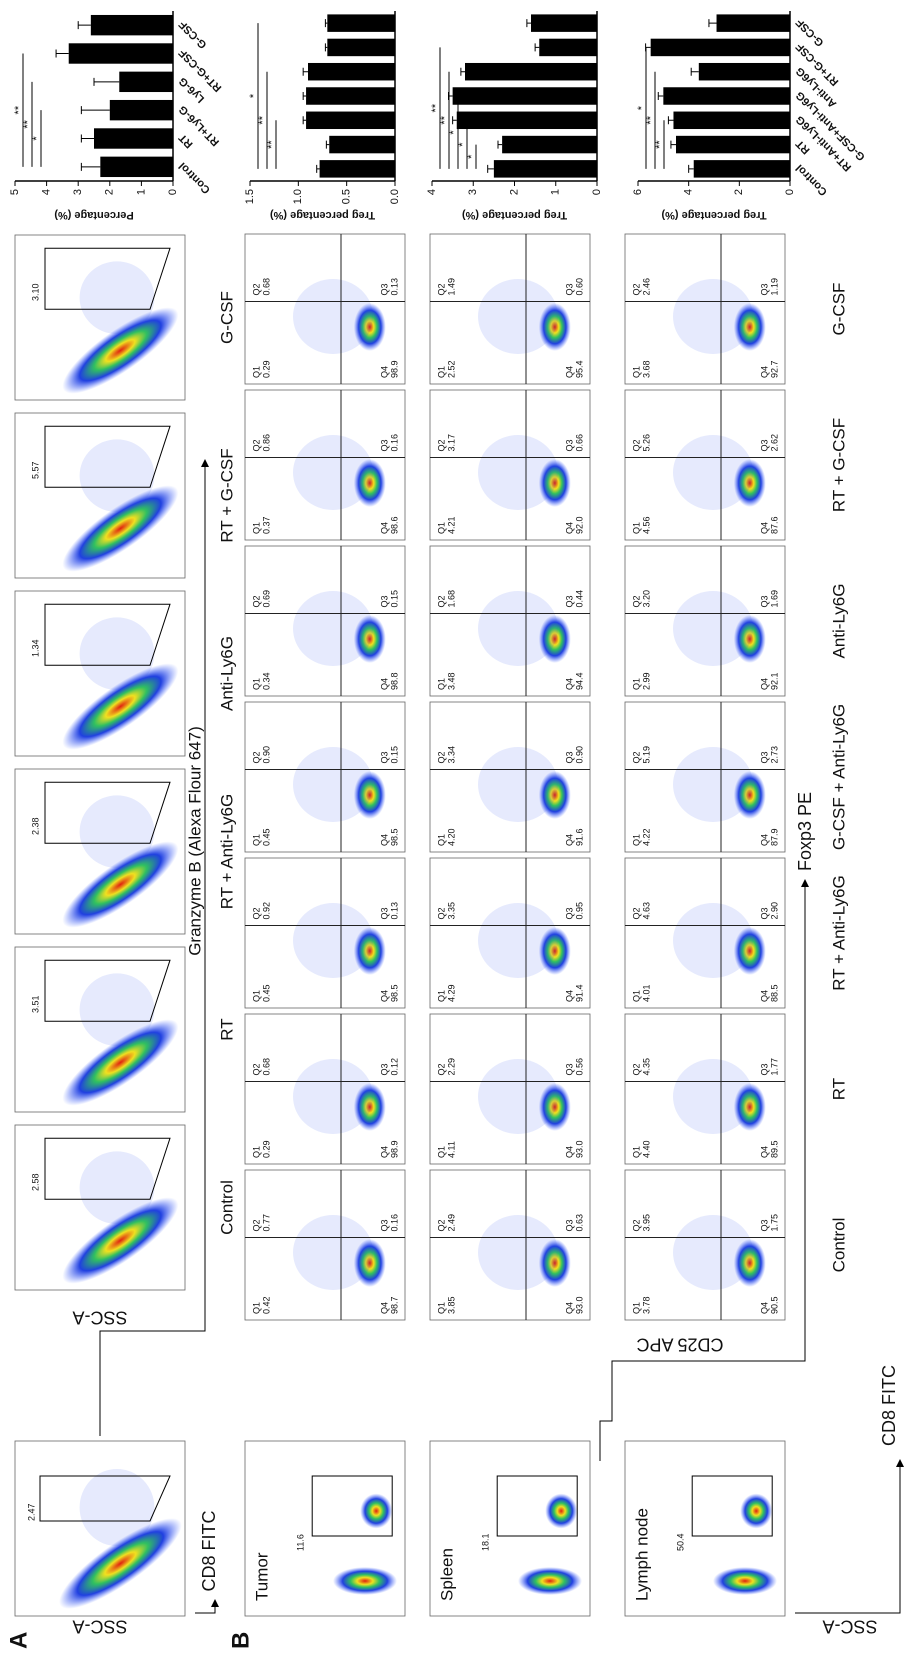 This screenshot has height=1661, width=919. Describe the element at coordinates (226, 851) in the screenshot. I see `group-label: RT + Anti-Ly6G` at that location.